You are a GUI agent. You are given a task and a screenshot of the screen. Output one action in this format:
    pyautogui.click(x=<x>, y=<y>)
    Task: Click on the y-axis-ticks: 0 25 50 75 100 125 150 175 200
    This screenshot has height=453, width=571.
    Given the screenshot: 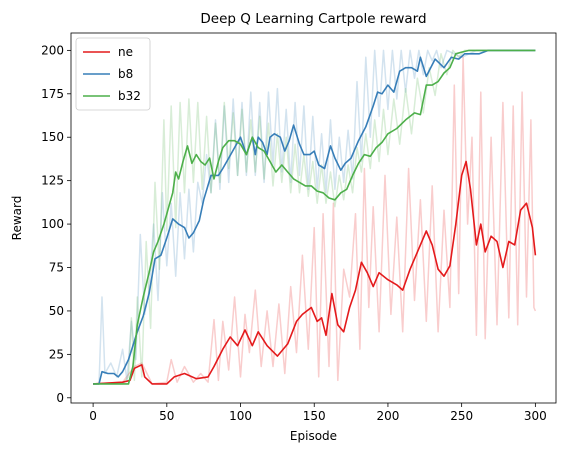 What is the action you would take?
    pyautogui.click(x=56, y=224)
    